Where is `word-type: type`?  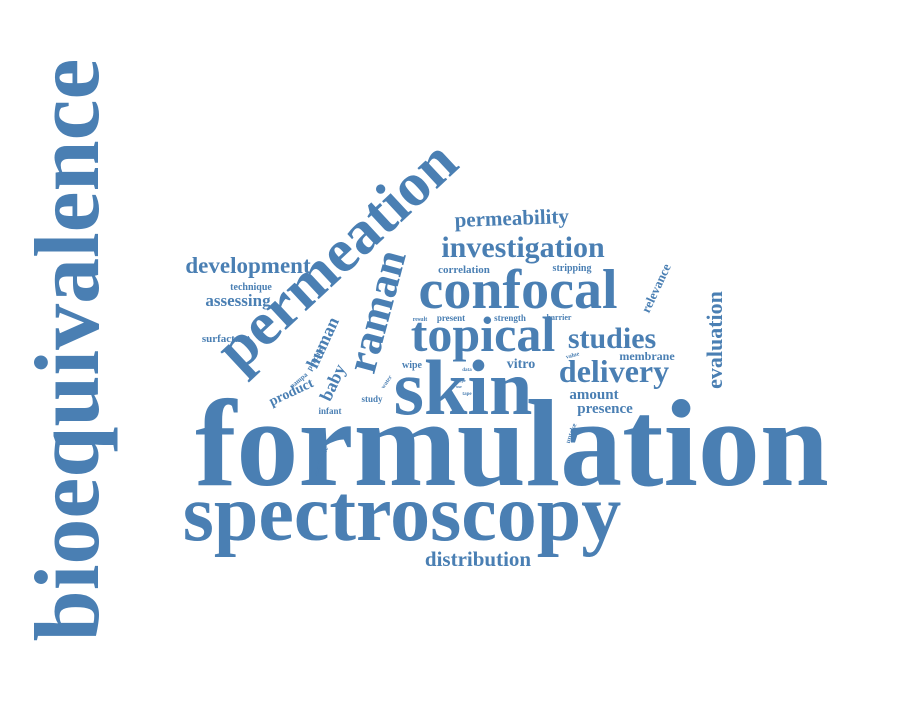
word-type: type is located at coordinates (462, 380).